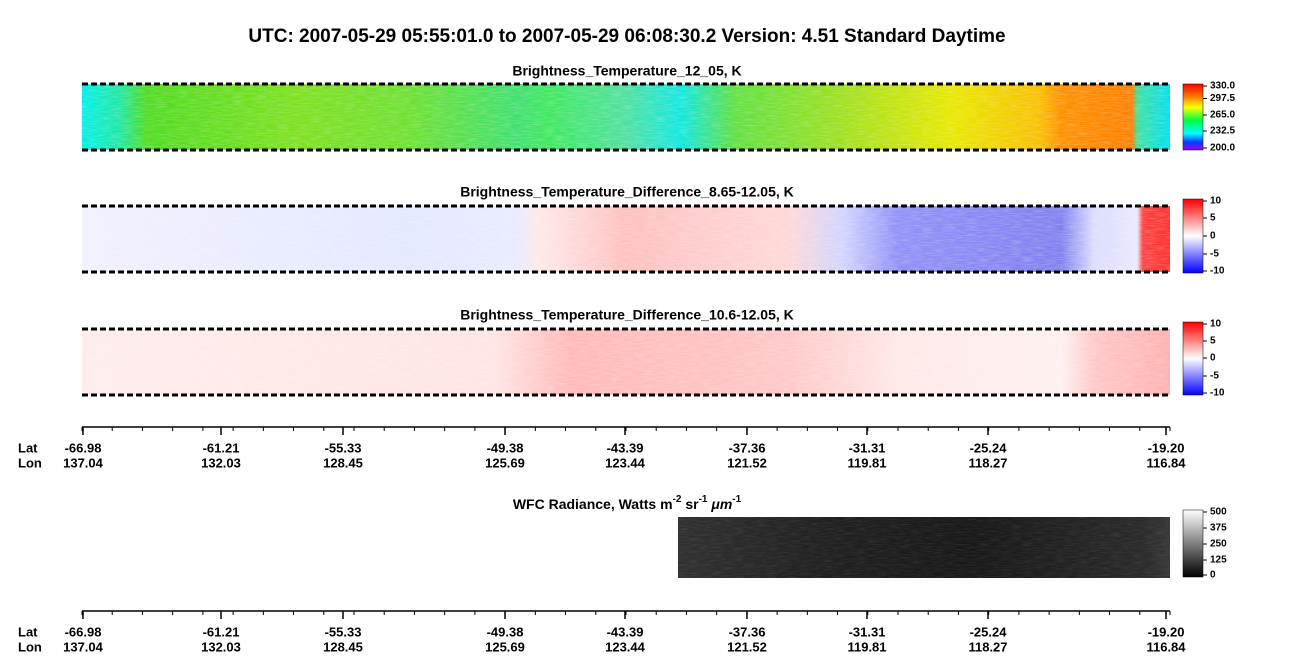 Image resolution: width=1300 pixels, height=667 pixels. I want to click on colorbar-label: 250, so click(1218, 544).